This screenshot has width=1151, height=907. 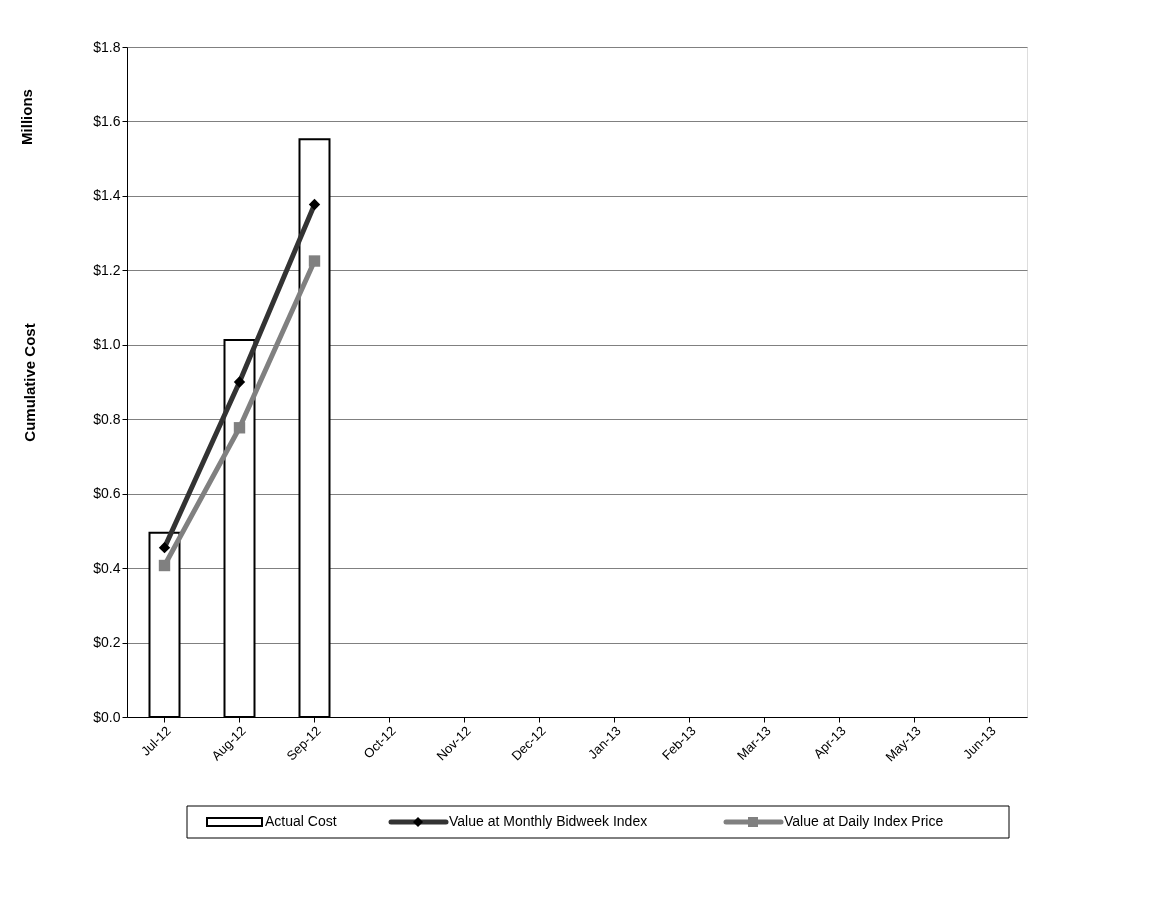 I want to click on y-tick-label: $1.6, so click(x=107, y=120).